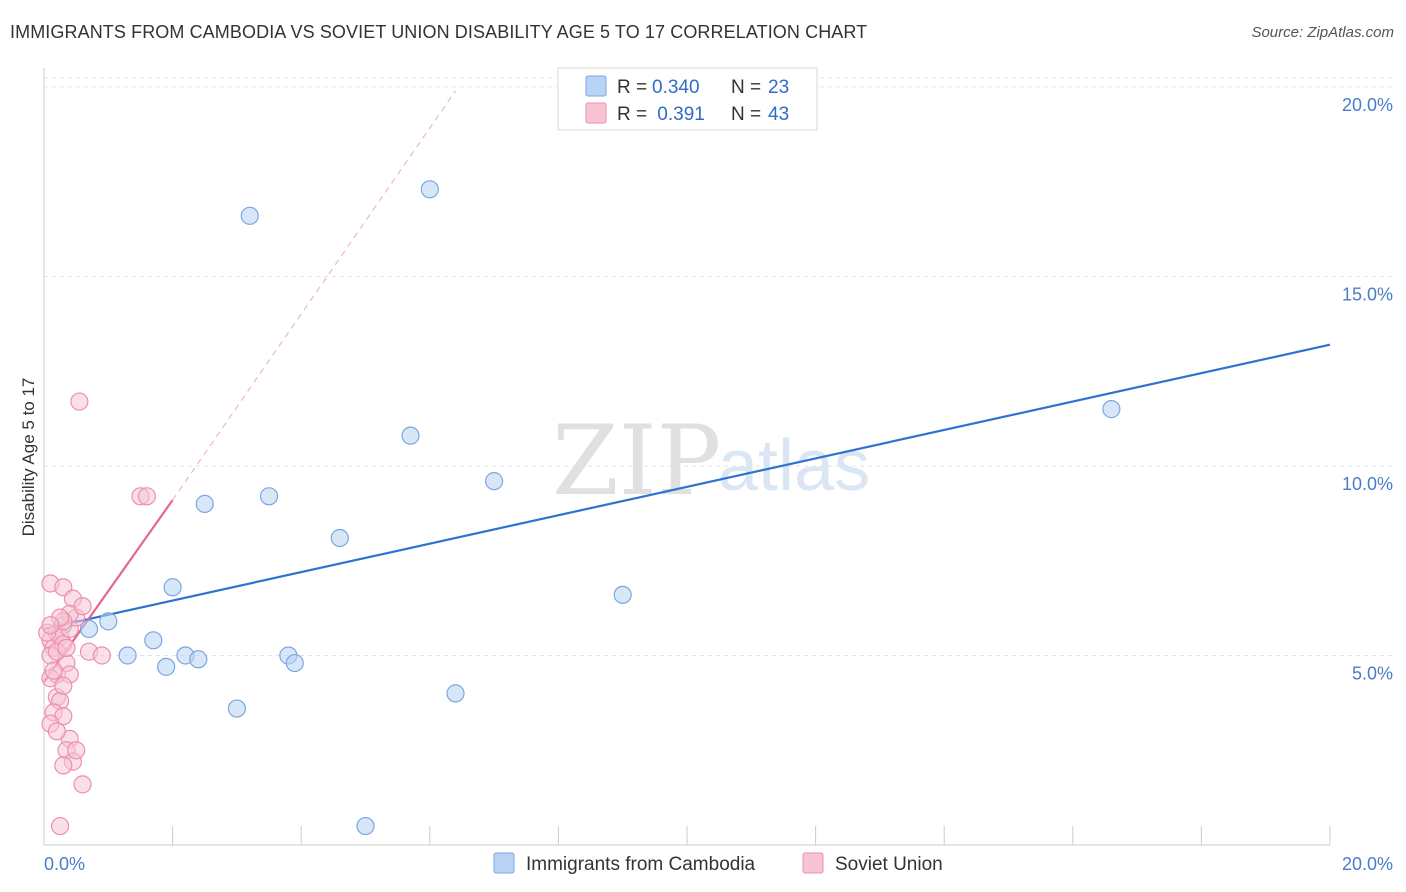 The image size is (1406, 892). What do you see at coordinates (1372, 673) in the screenshot?
I see `y-tick-label-0: 5.0%` at bounding box center [1372, 673].